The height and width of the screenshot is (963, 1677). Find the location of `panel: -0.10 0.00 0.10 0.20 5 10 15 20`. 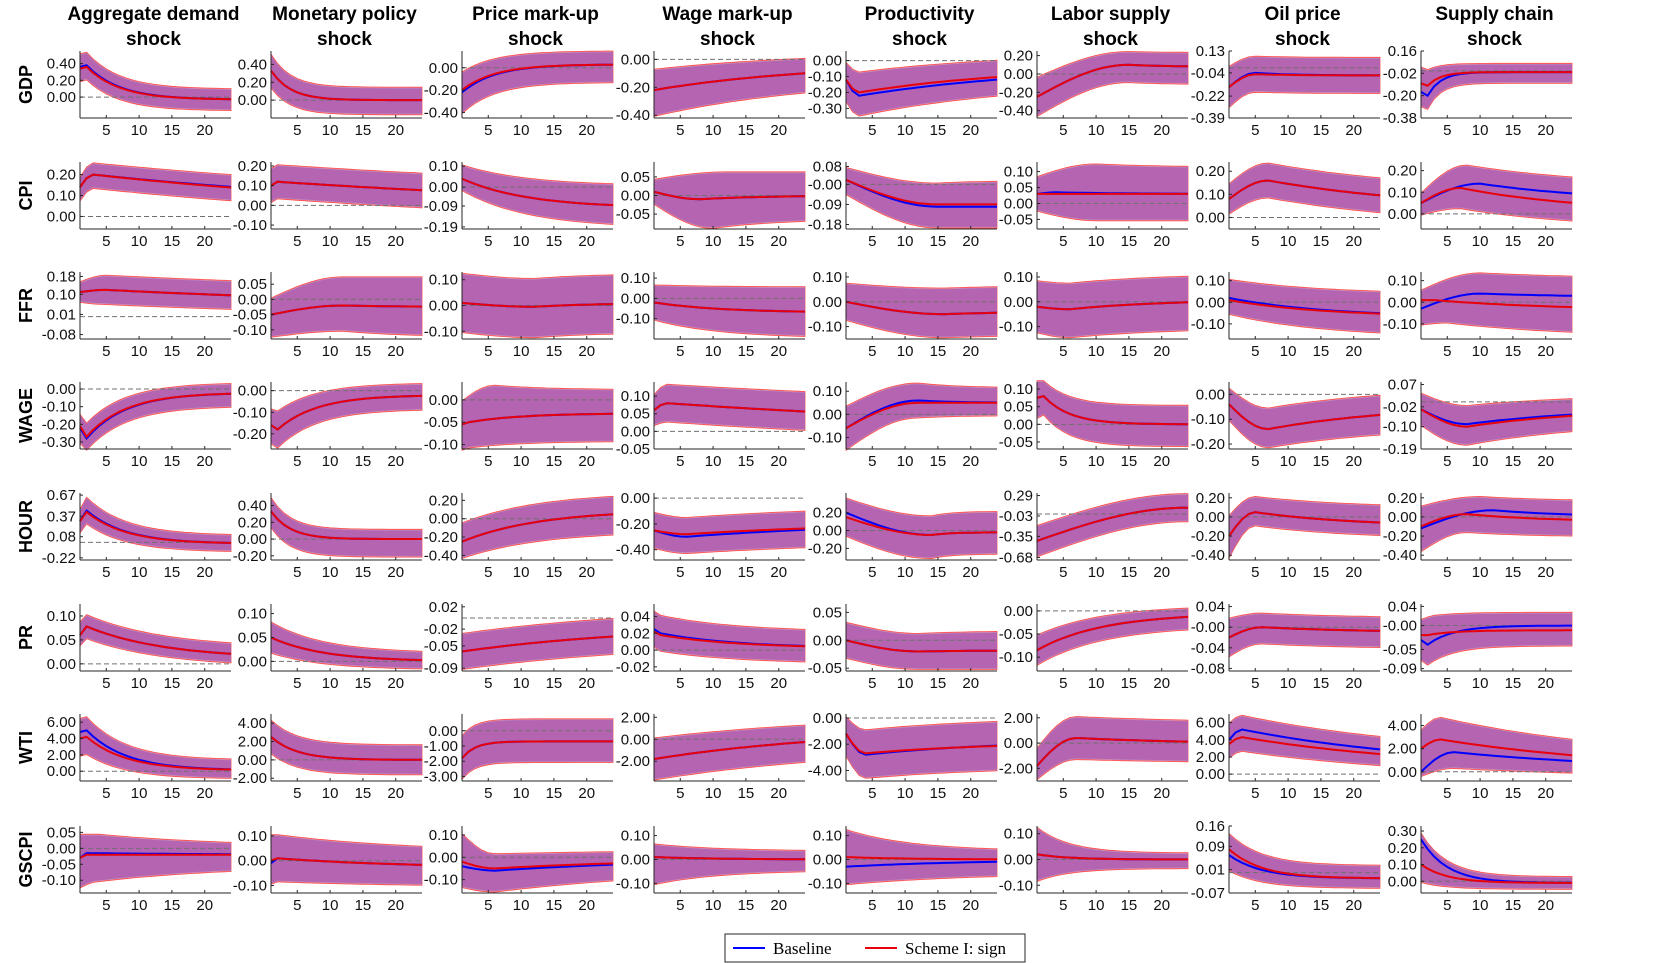

panel: -0.10 0.00 0.10 0.20 5 10 15 20 is located at coordinates (328, 204).